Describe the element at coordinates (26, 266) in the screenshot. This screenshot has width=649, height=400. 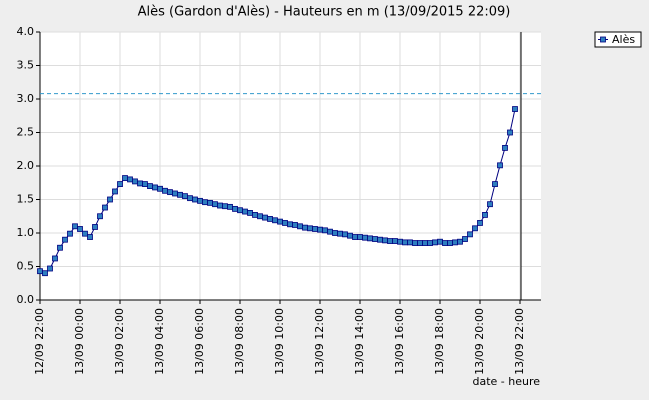
I see `y-tick-label: 0.5` at that location.